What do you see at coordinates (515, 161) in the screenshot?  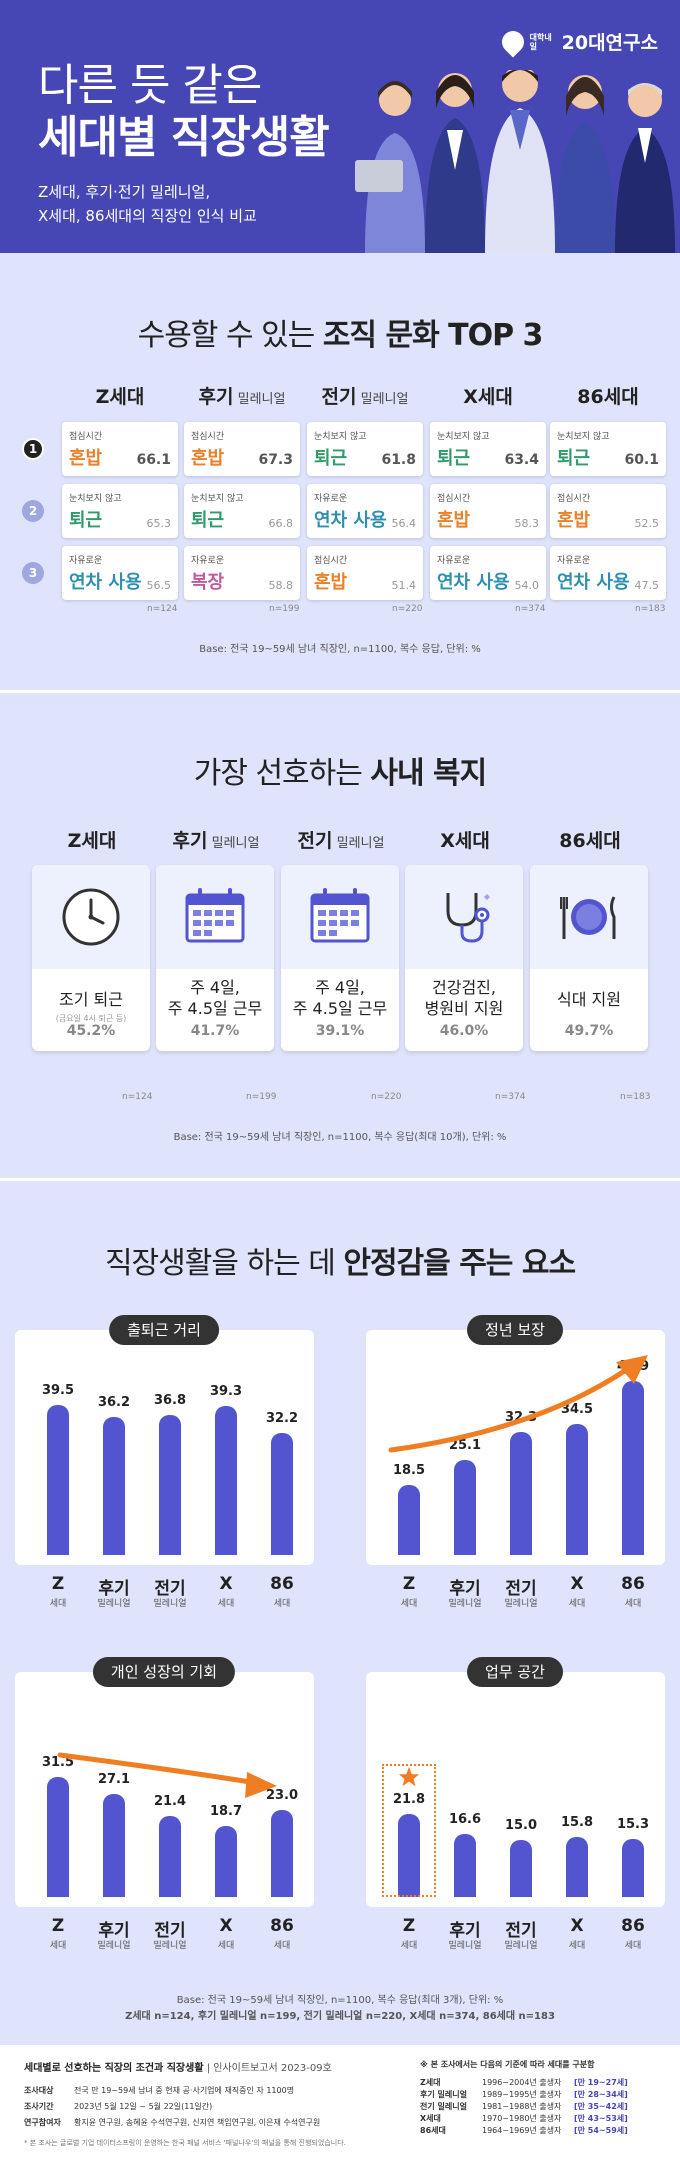 I see `office-workers-illustration` at bounding box center [515, 161].